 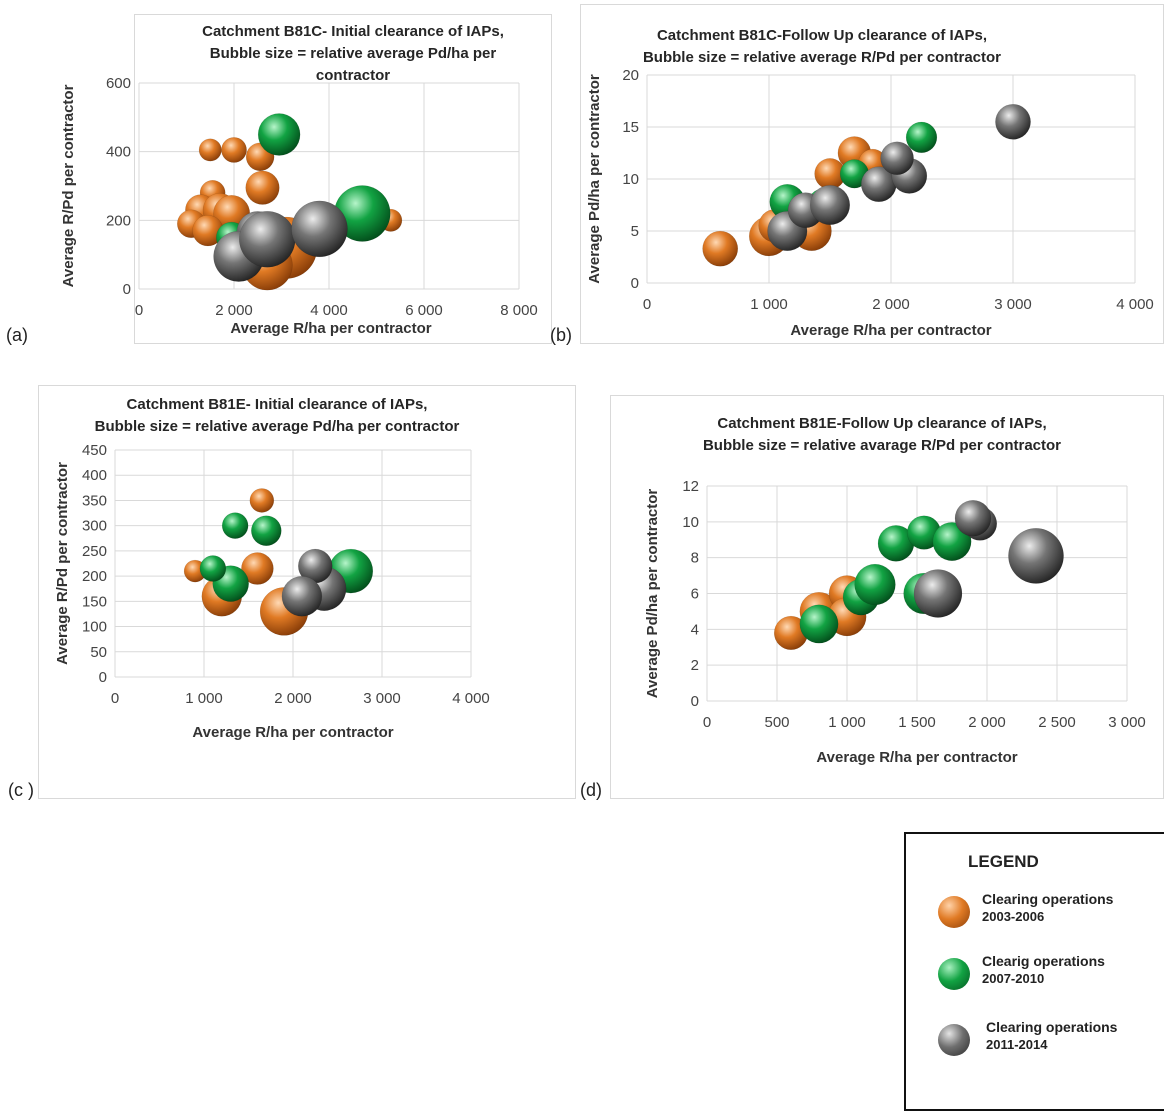 I want to click on y-tick-label: 150, so click(x=94, y=601).